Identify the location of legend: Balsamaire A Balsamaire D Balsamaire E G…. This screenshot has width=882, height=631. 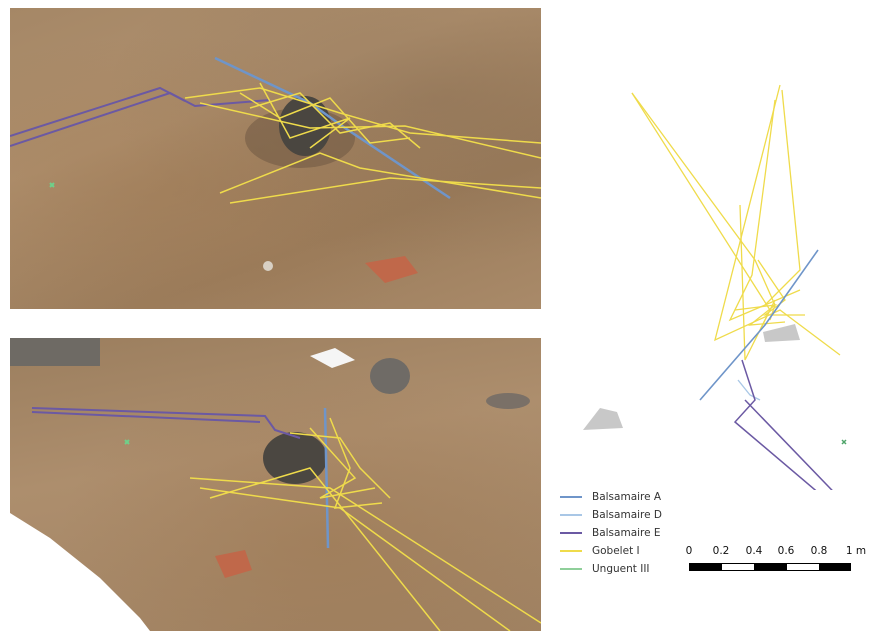
(611, 533).